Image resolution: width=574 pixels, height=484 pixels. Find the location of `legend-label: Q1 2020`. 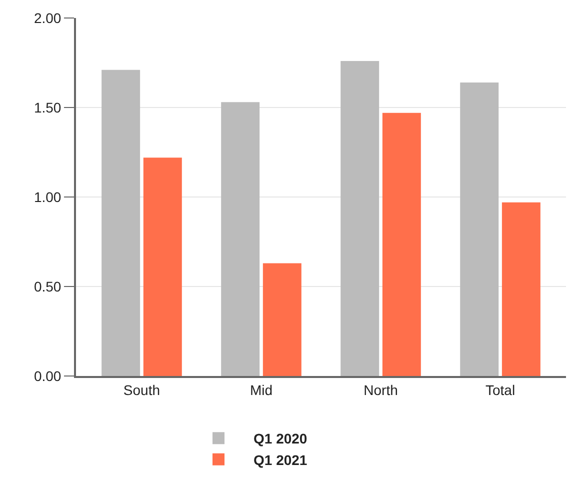

legend-label: Q1 2020 is located at coordinates (281, 438).